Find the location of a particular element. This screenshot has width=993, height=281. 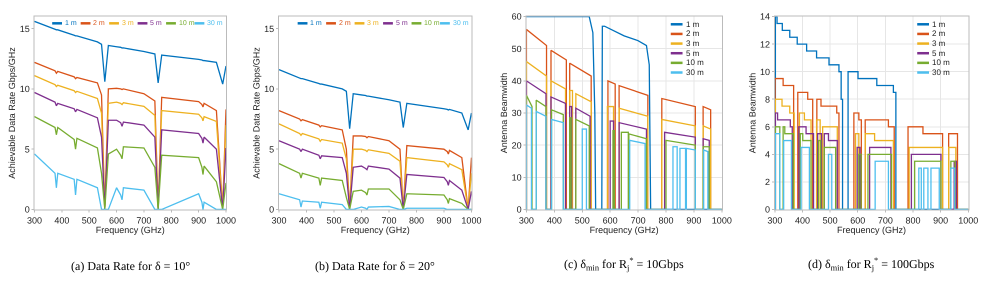

y-tick-label: 40 is located at coordinates (517, 81).